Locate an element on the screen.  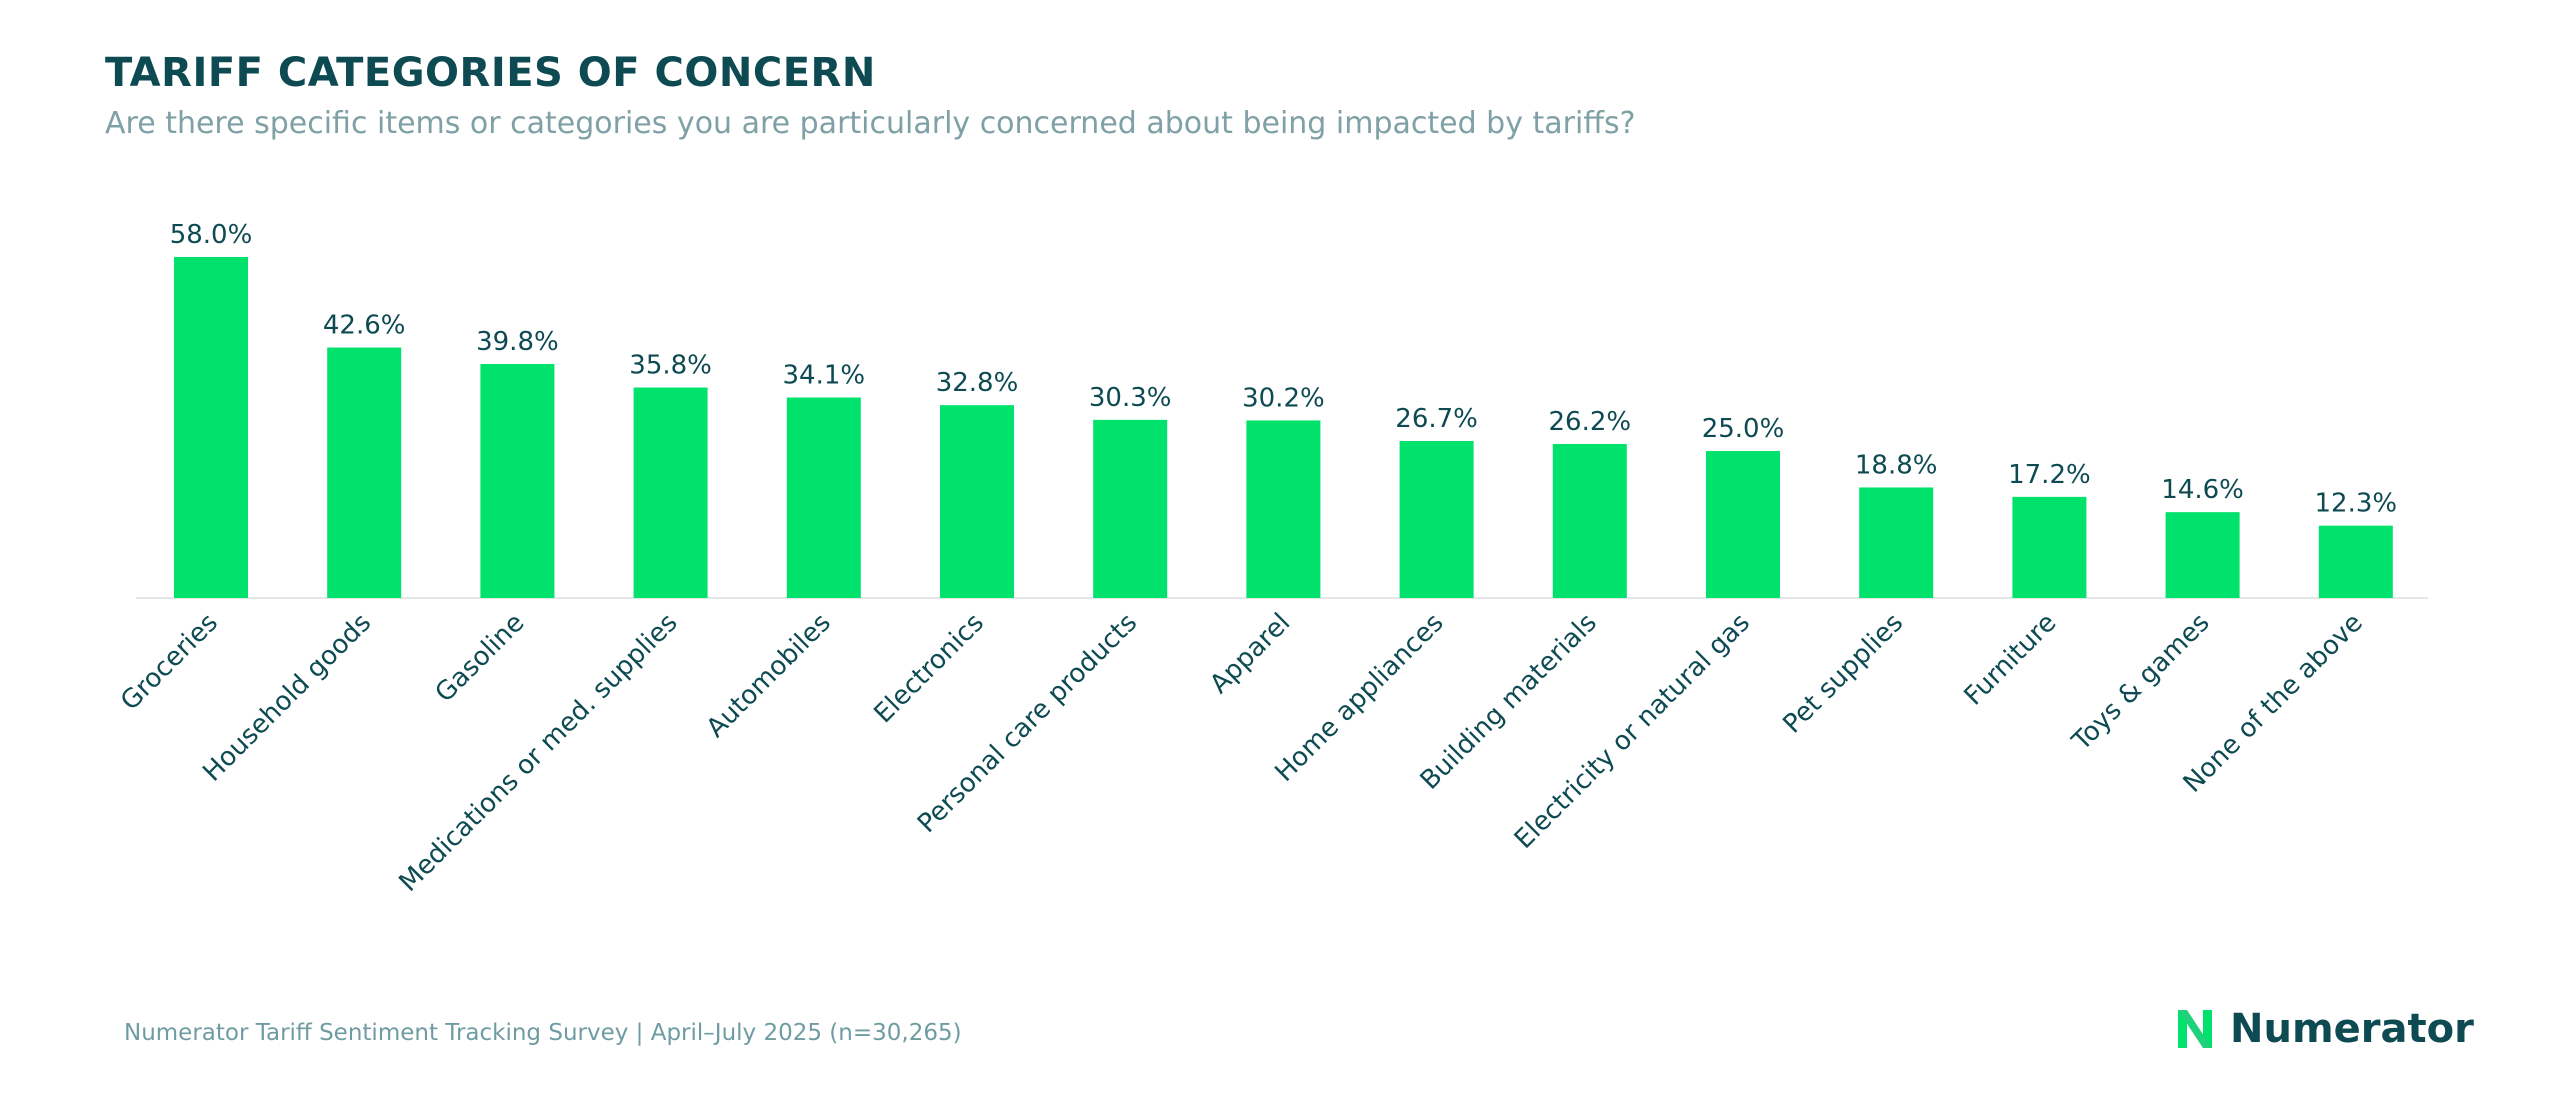
data-label: 17.2% is located at coordinates (2049, 475).